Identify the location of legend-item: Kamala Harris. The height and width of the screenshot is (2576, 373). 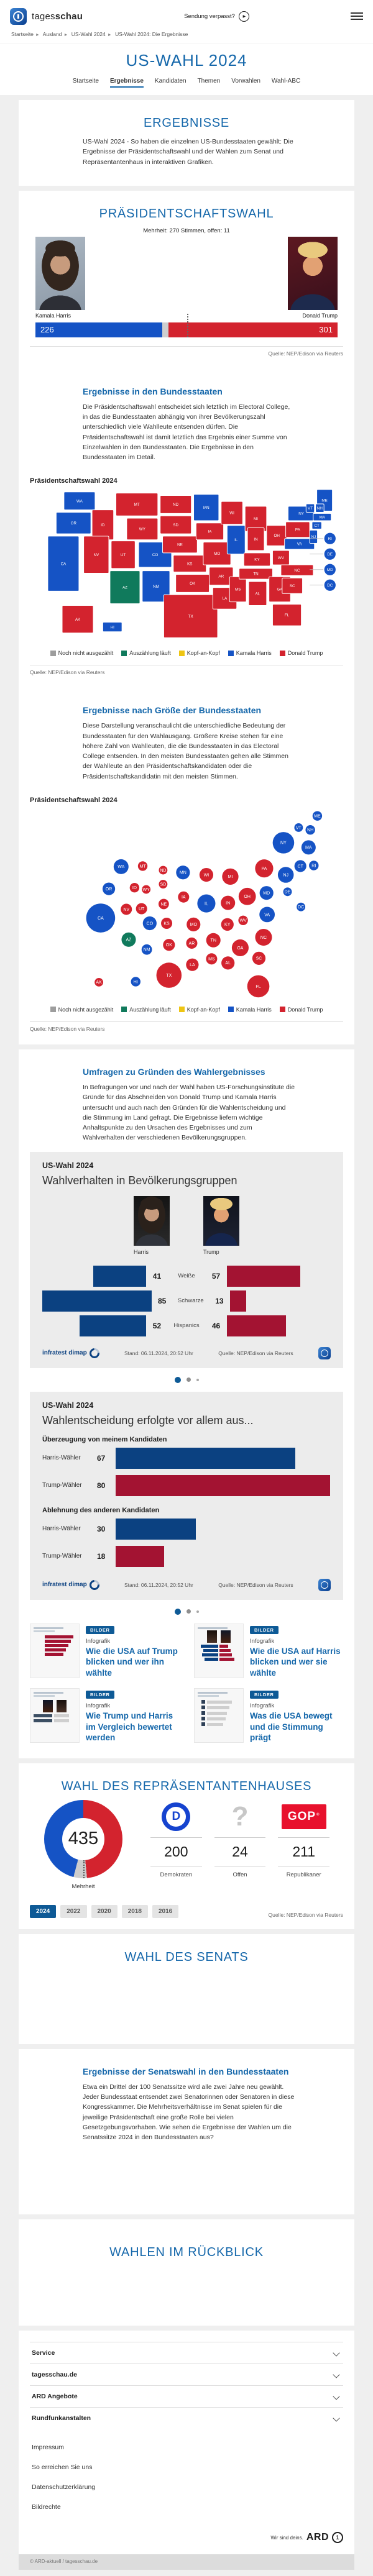
(250, 1010).